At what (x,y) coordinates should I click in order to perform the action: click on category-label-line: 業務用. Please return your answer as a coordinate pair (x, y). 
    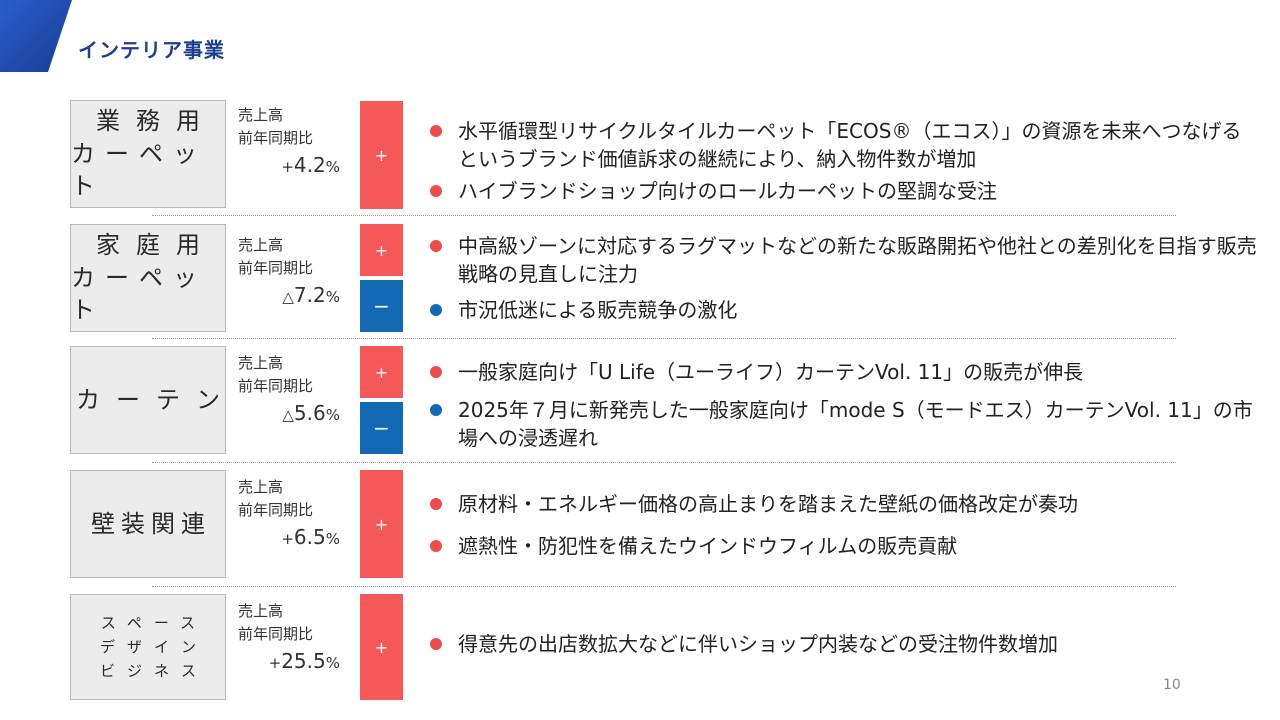
    Looking at the image, I should click on (156, 121).